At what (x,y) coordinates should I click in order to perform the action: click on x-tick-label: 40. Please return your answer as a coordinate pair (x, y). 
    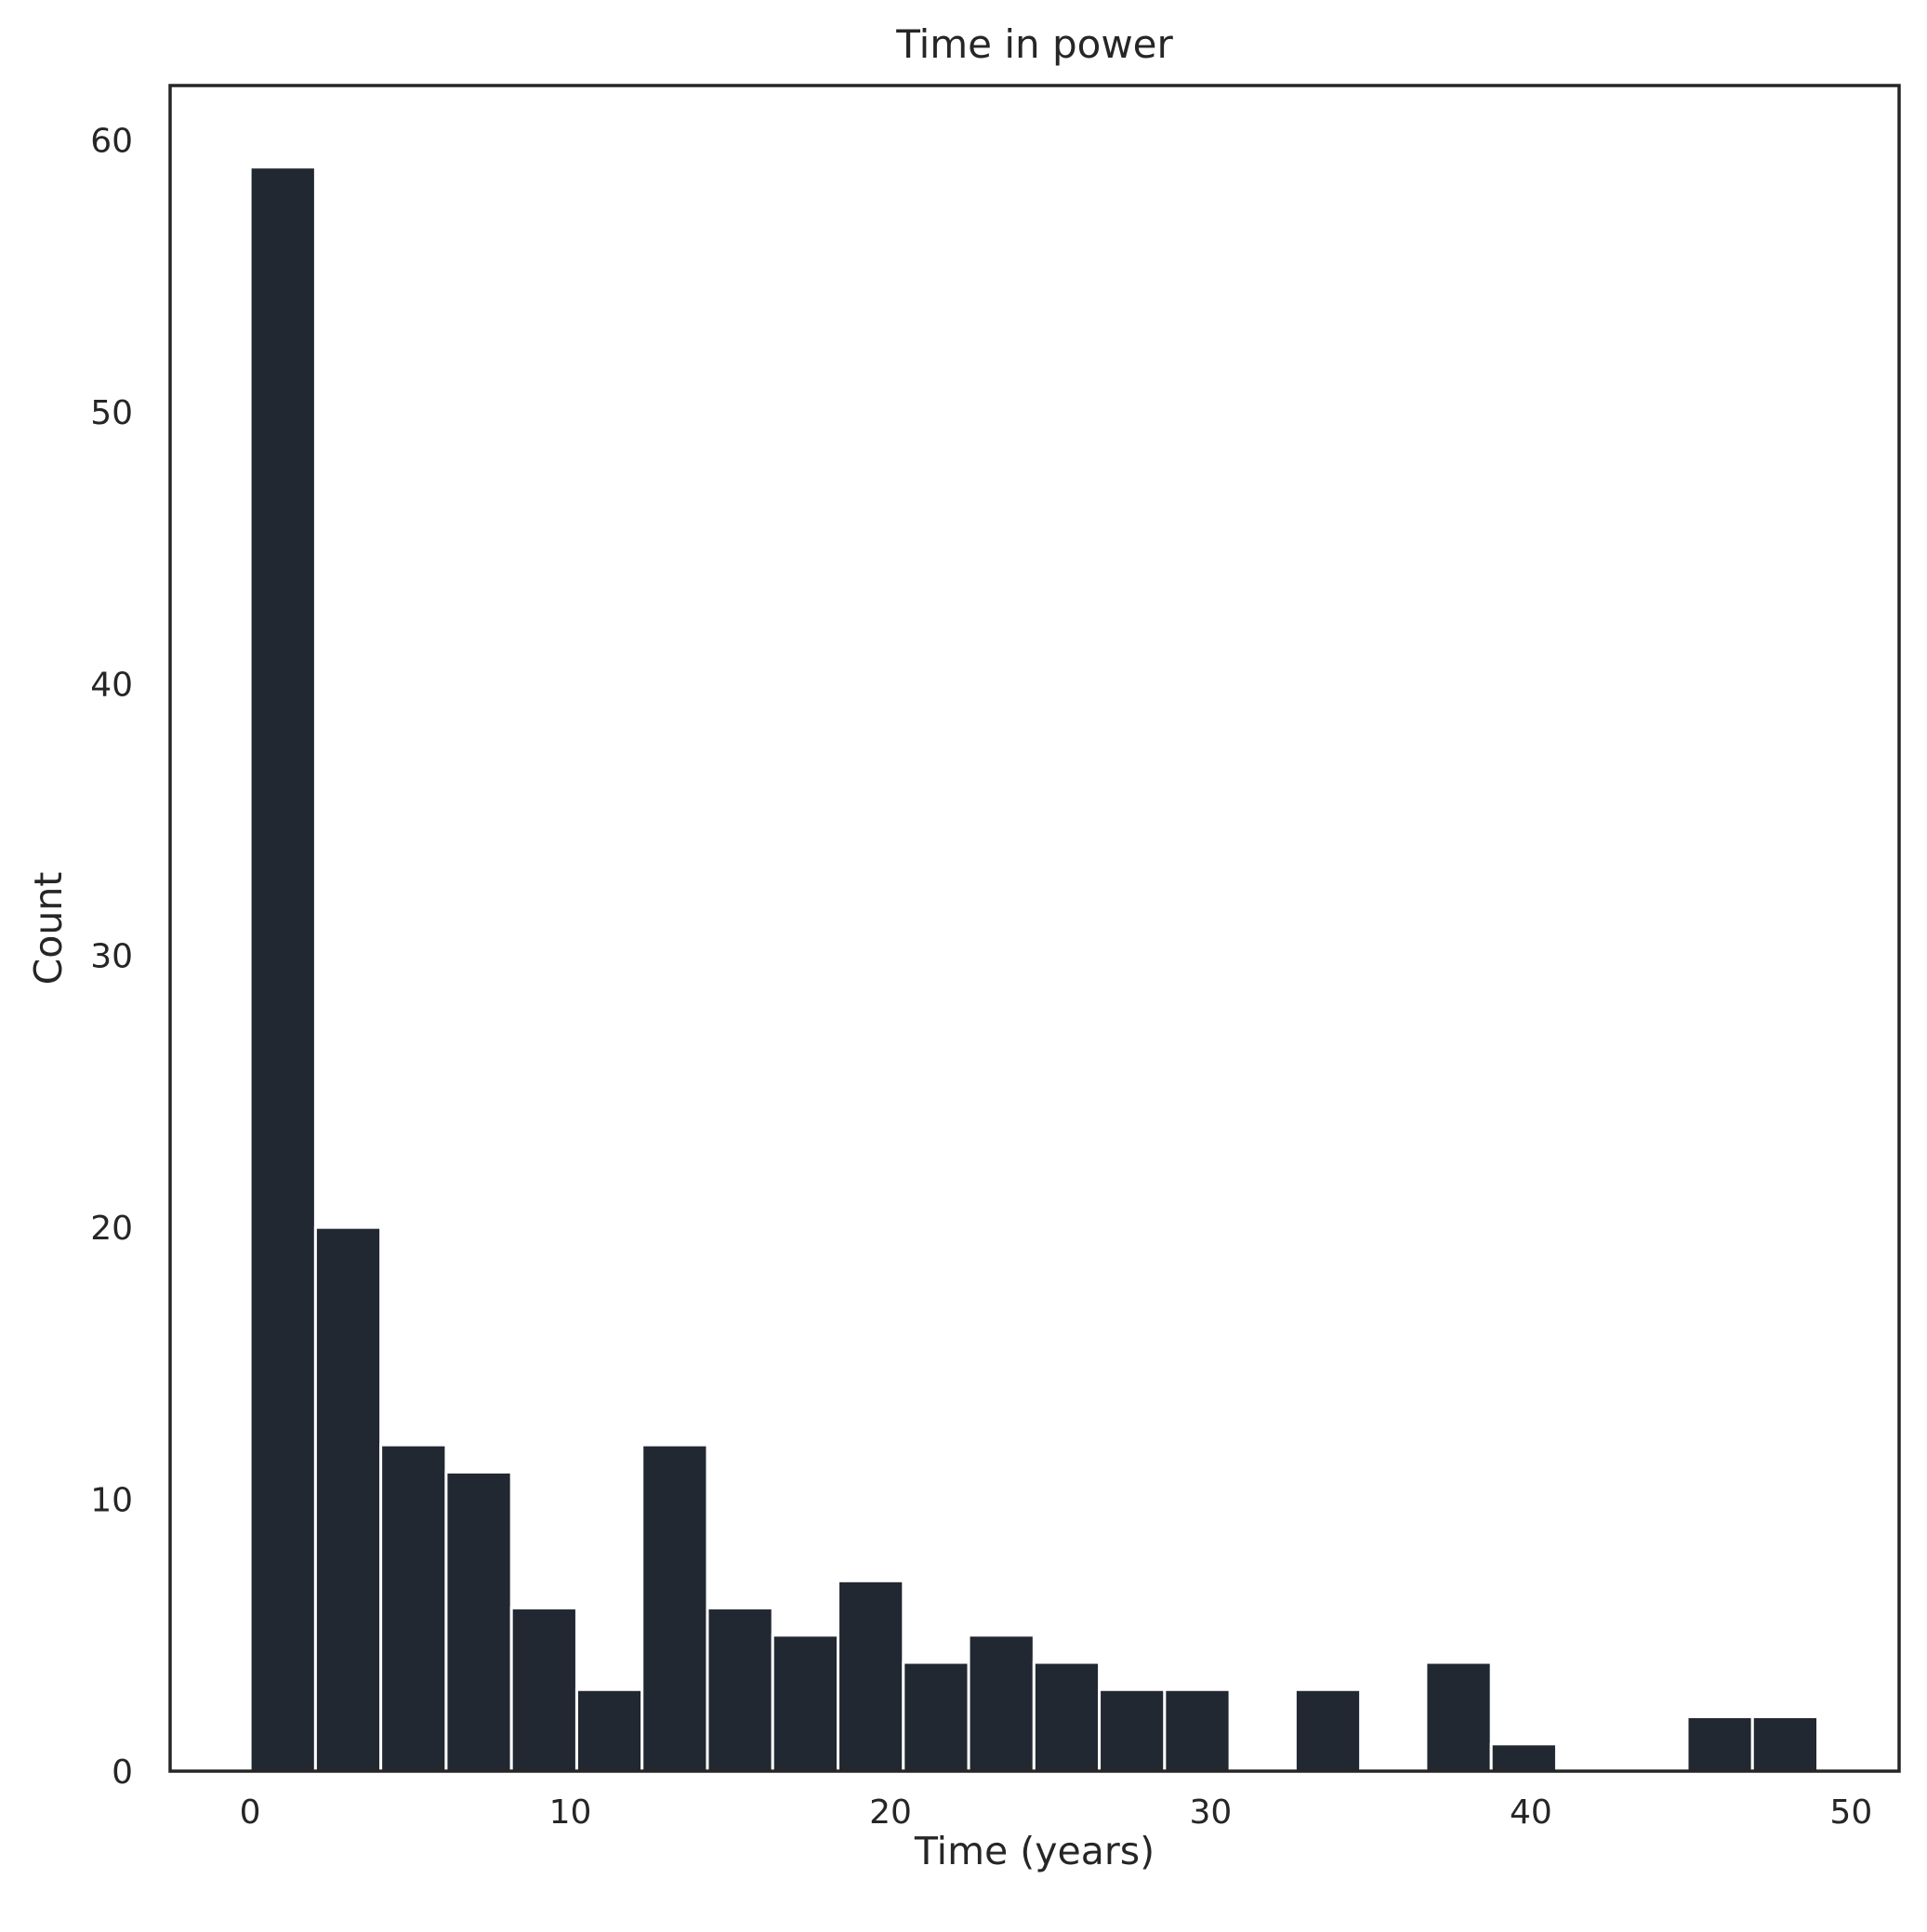
    Looking at the image, I should click on (1531, 1813).